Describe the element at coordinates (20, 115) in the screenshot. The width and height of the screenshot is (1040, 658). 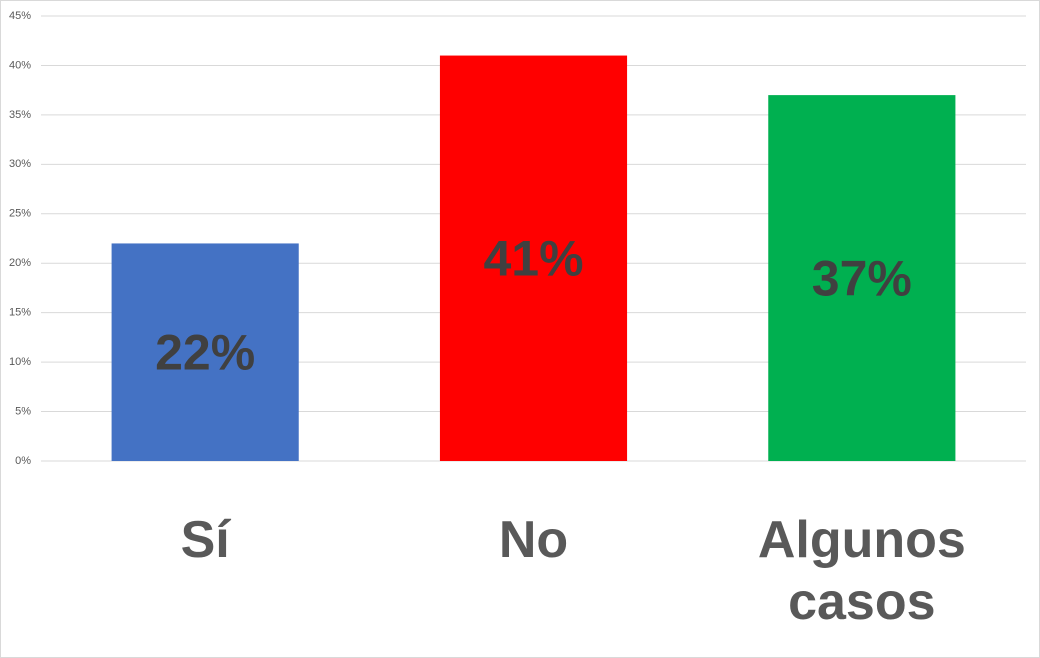
I see `y-tick-label: 35%` at that location.